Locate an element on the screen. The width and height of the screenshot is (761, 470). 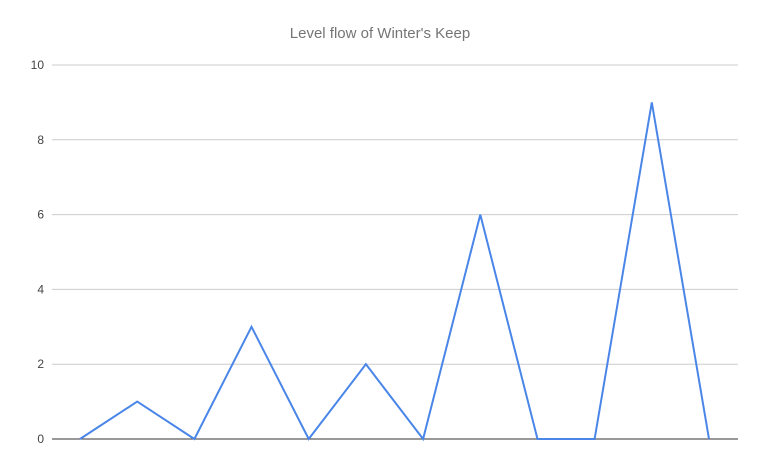
y-tick-label: 0 is located at coordinates (40, 439).